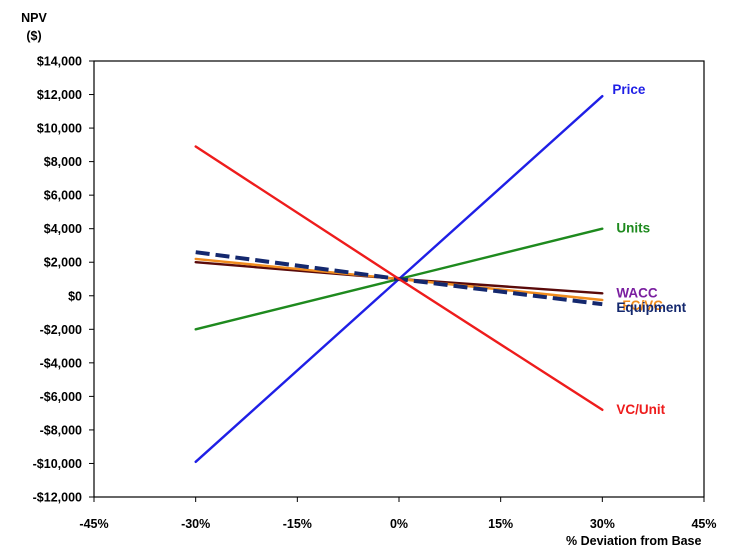  I want to click on series-label-price: Price, so click(629, 89).